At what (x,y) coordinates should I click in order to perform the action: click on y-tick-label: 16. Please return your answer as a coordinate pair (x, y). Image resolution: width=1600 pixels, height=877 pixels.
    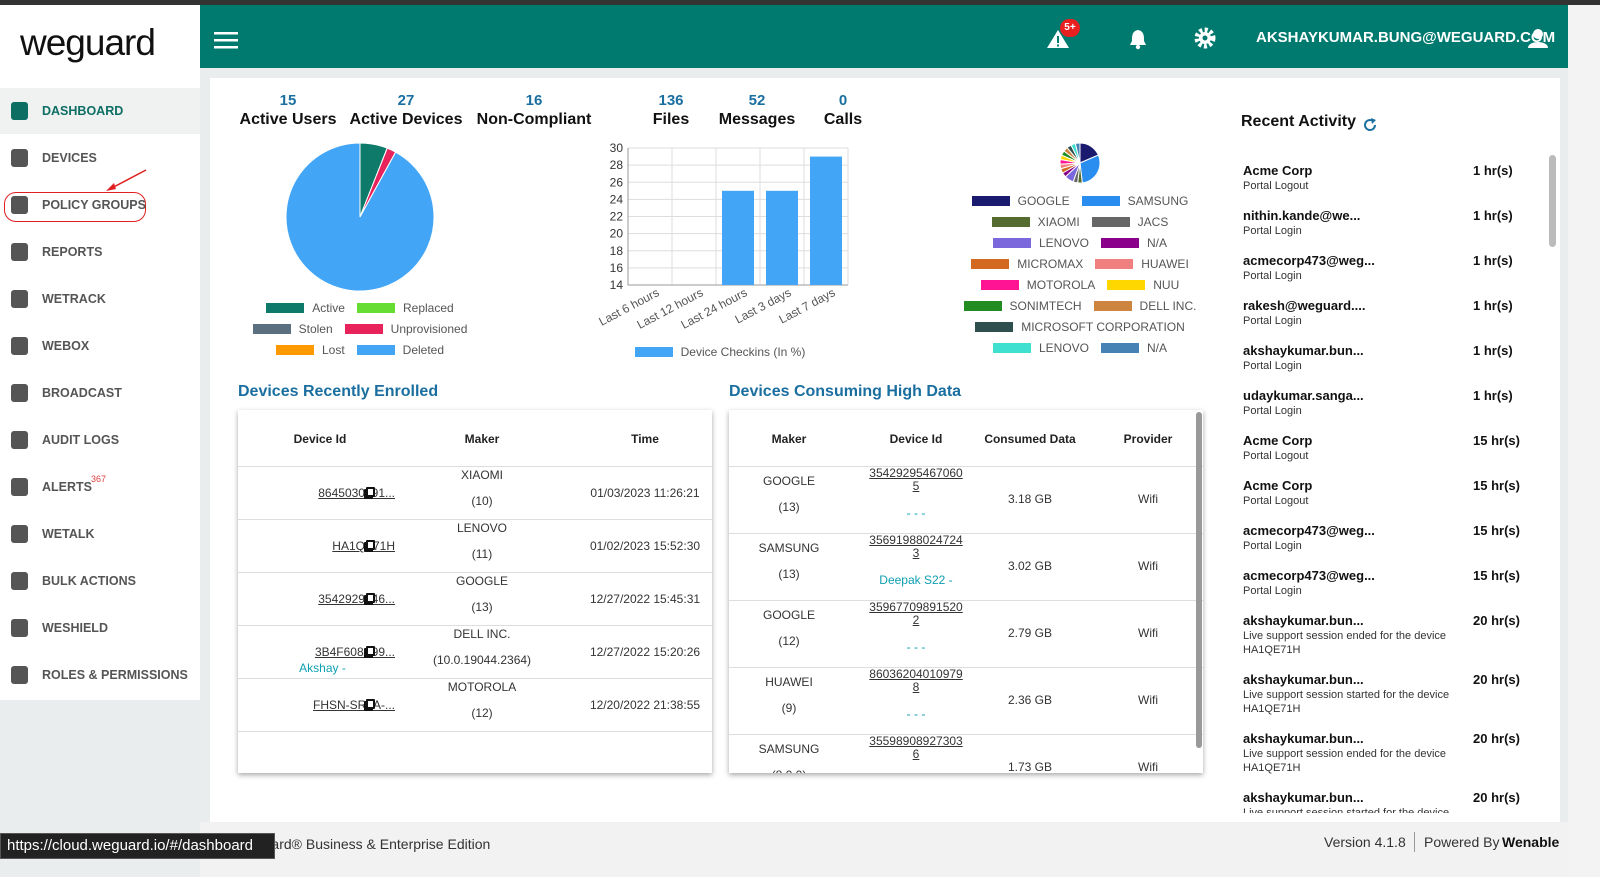
    Looking at the image, I should click on (617, 268).